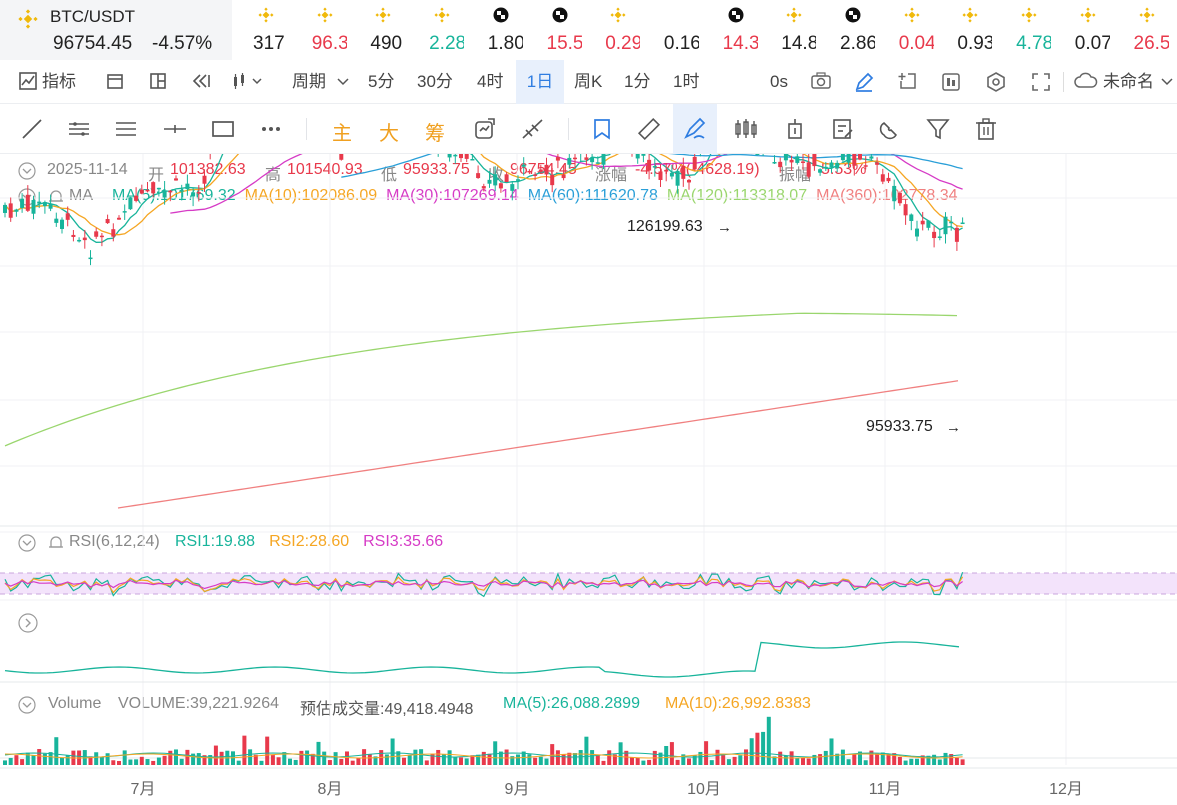  Describe the element at coordinates (28, 81) in the screenshot. I see `indicator-icon` at that location.